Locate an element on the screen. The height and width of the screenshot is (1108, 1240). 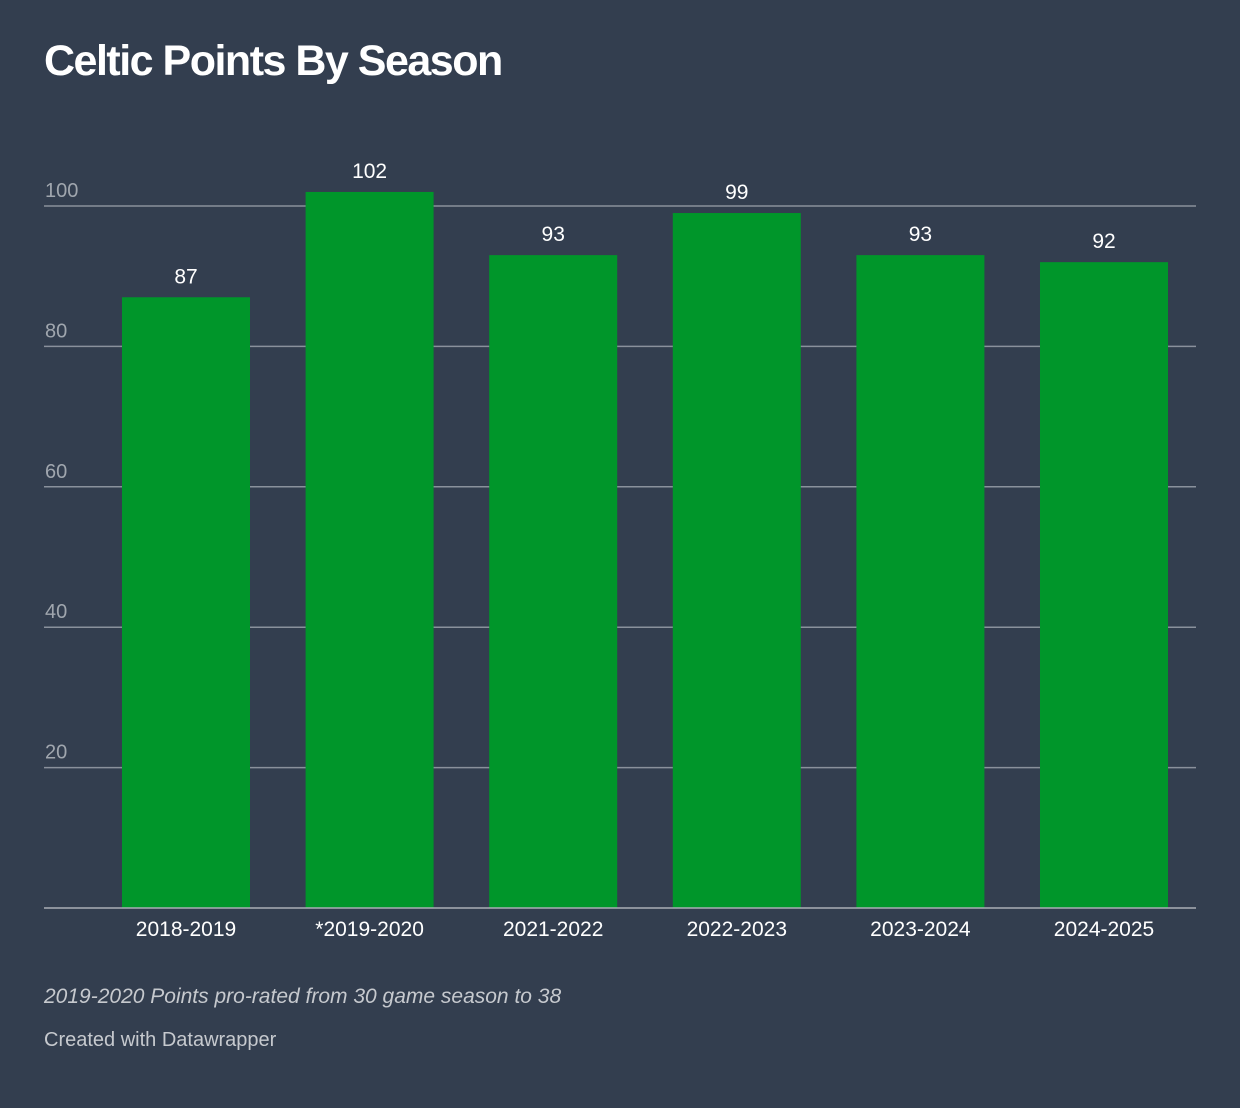
x-tick-label: 2024-2025 is located at coordinates (1104, 929).